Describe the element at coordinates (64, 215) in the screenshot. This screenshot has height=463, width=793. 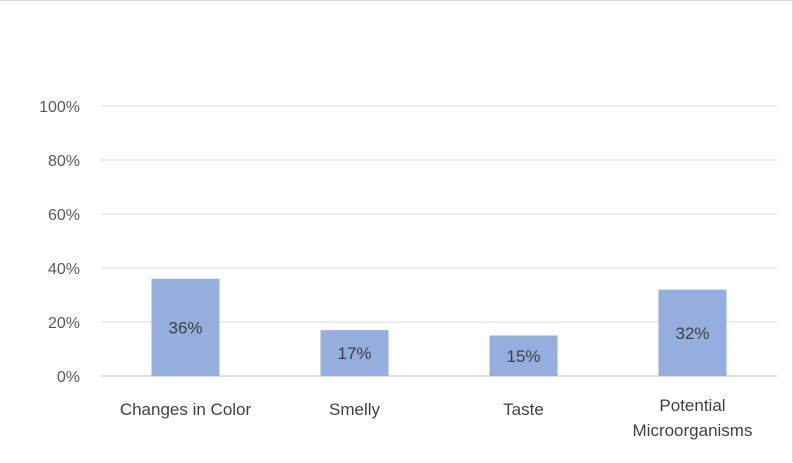
I see `y-tick-label: 60%` at that location.